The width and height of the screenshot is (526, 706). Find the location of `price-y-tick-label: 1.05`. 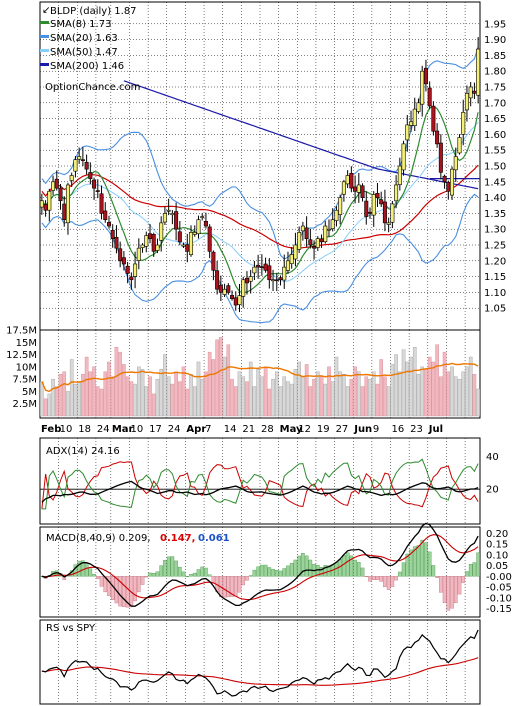

price-y-tick-label: 1.05 is located at coordinates (495, 309).